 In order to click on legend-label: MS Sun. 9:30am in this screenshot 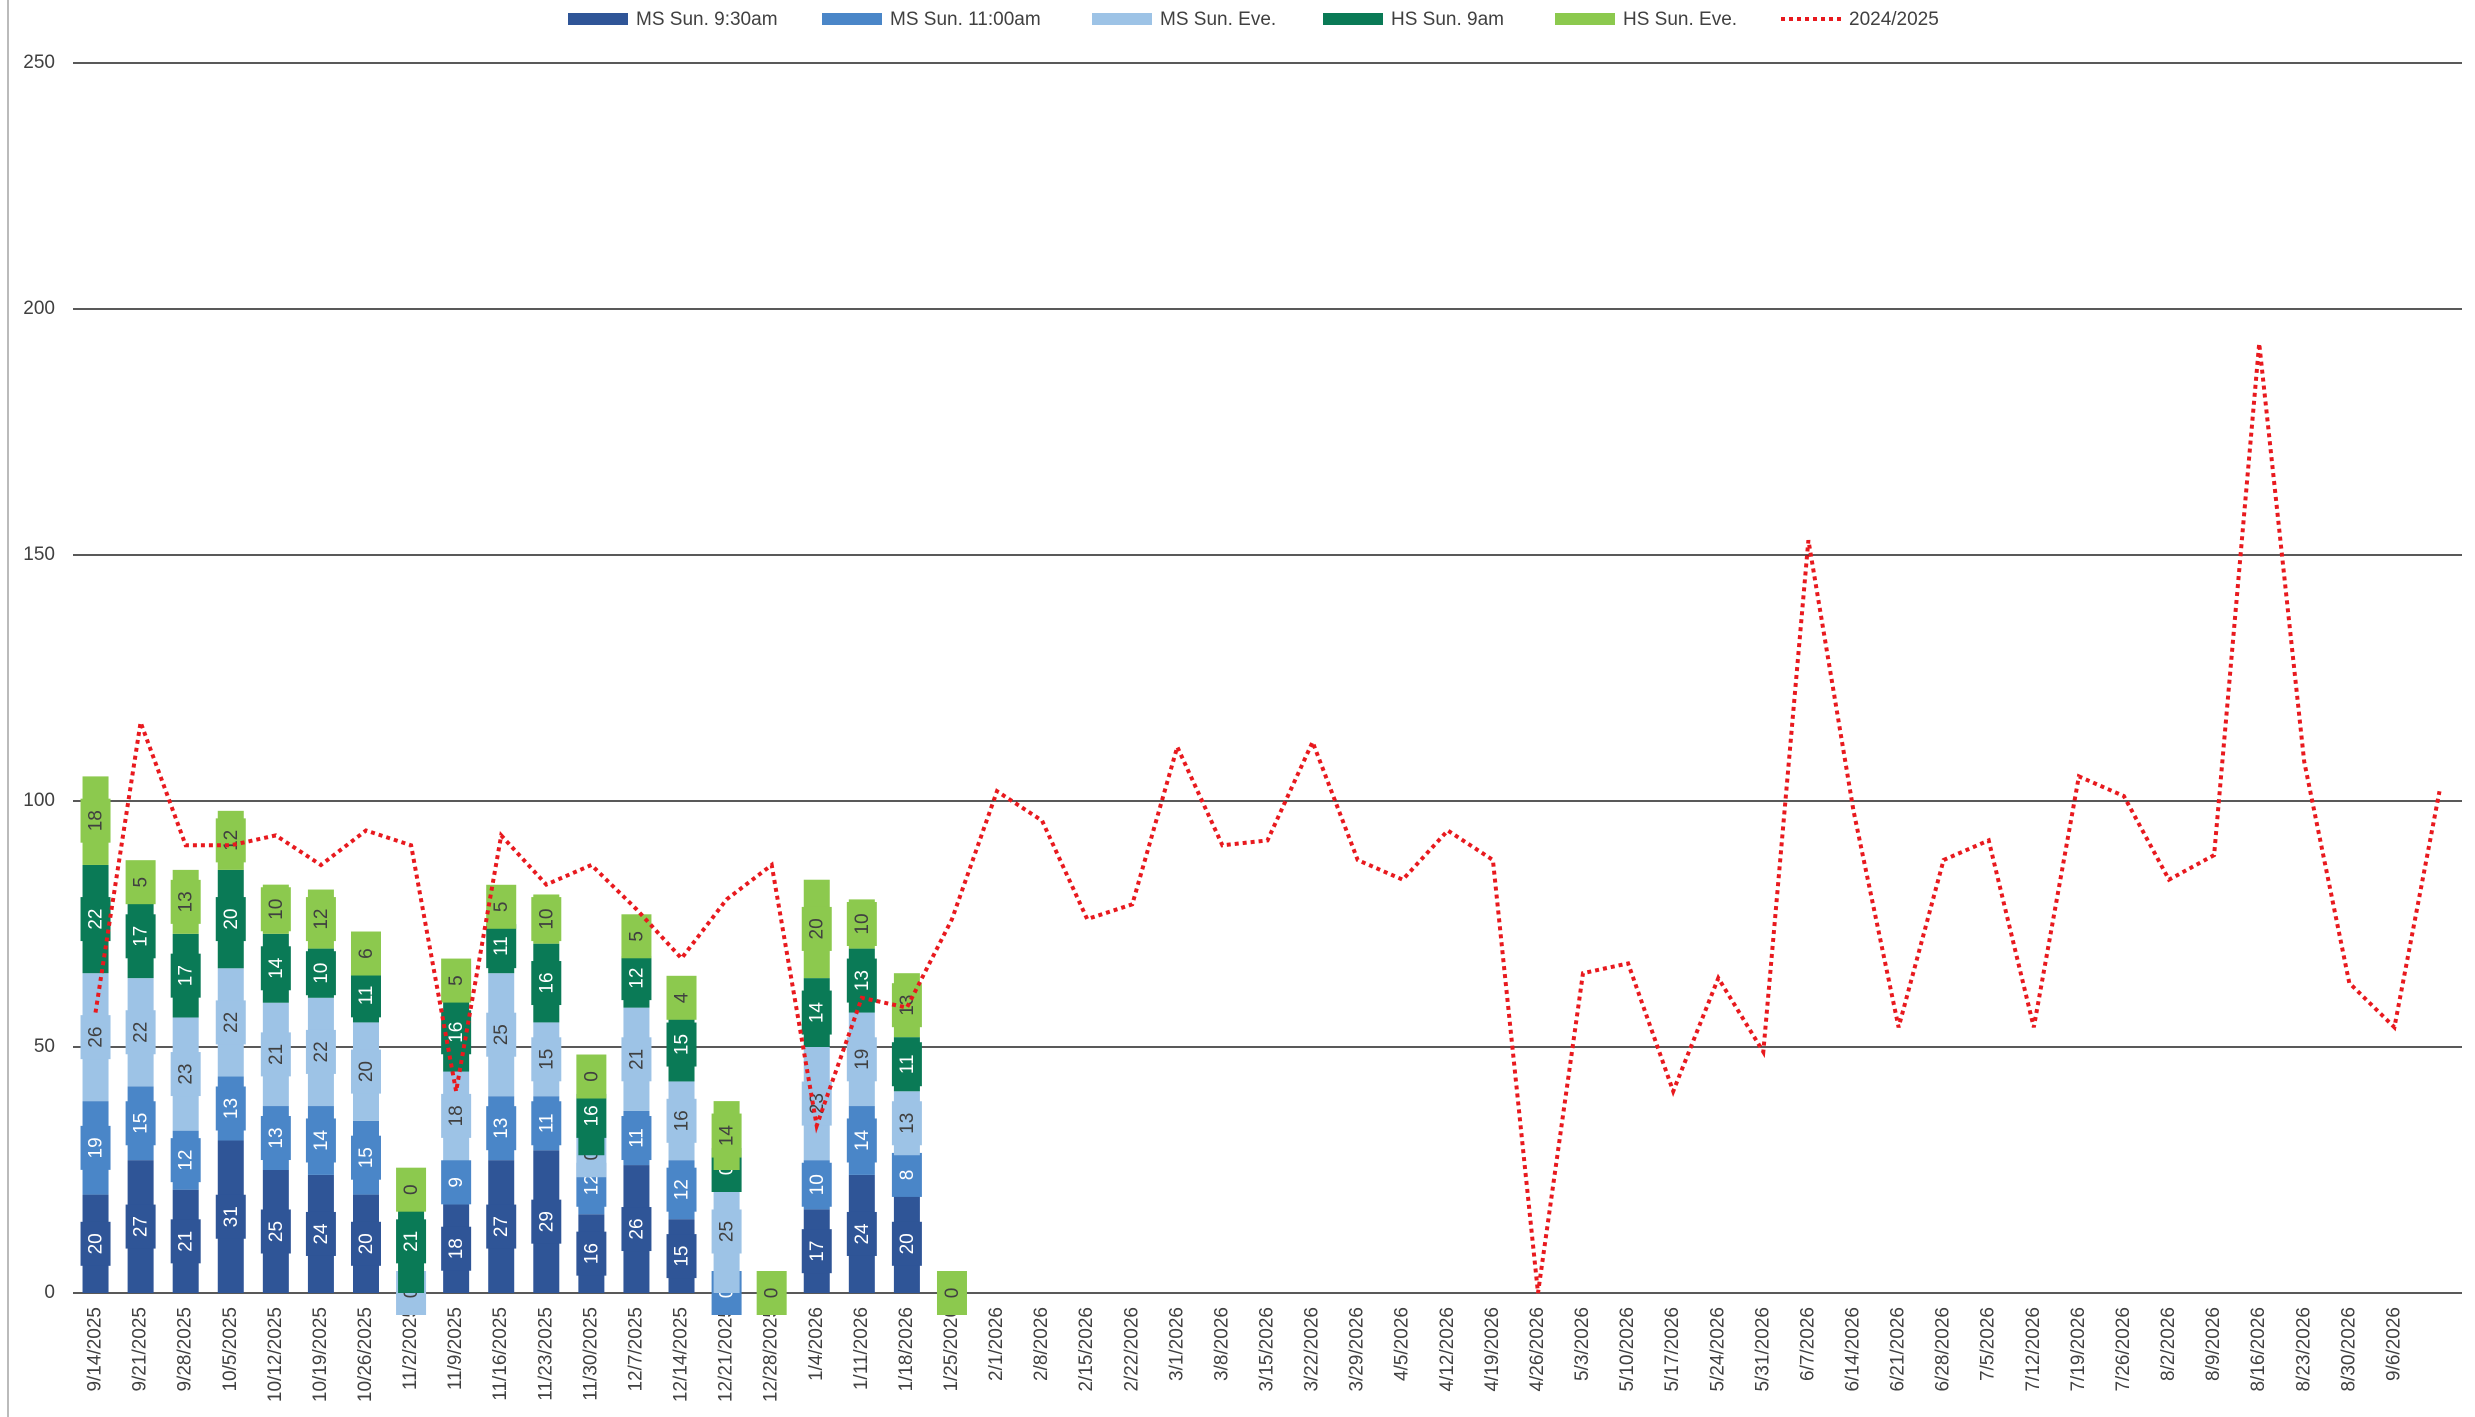, I will do `click(707, 19)`.